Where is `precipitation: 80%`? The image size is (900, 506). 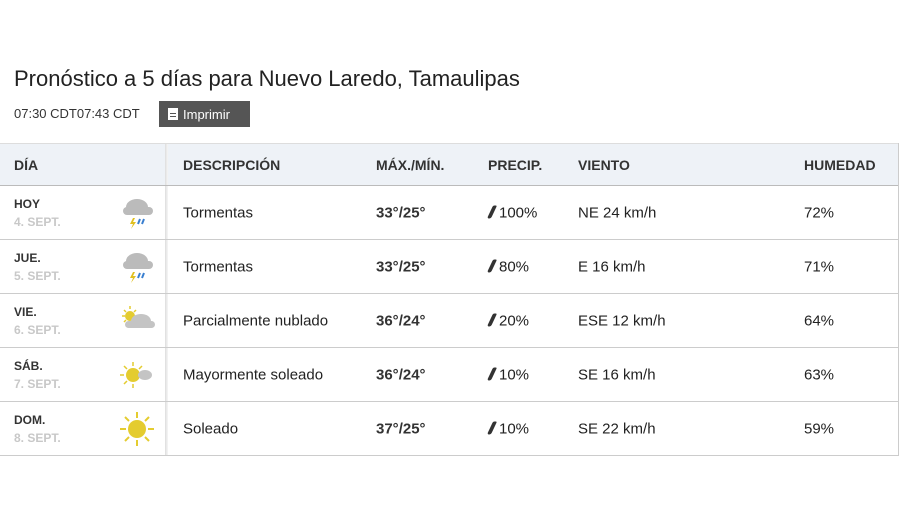
precipitation: 80% is located at coordinates (508, 266).